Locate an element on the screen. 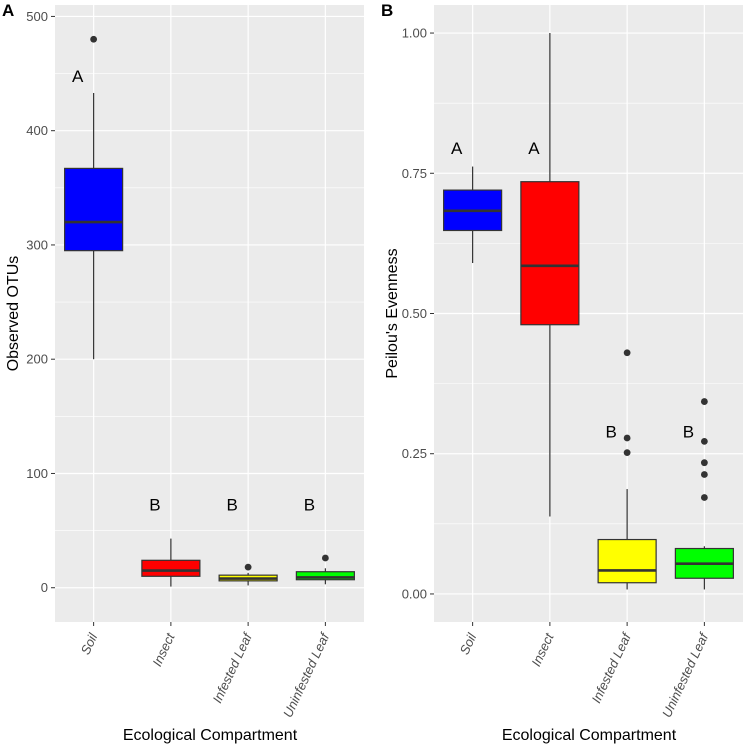  box-insect: B is located at coordinates (171, 541).